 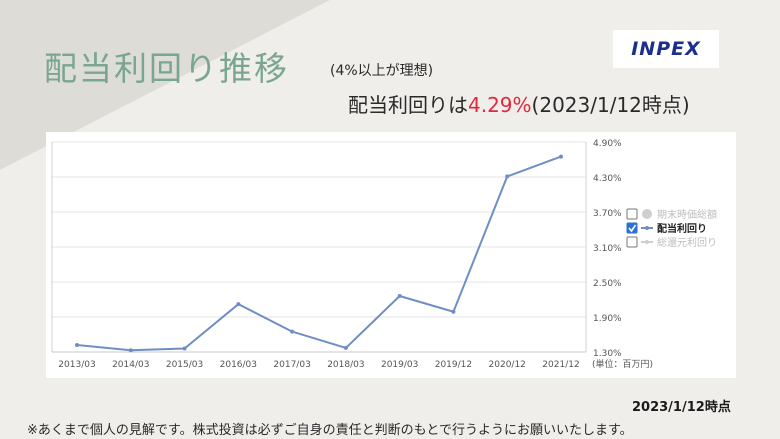 What do you see at coordinates (238, 365) in the screenshot?
I see `x-tick-label: 2016/03` at bounding box center [238, 365].